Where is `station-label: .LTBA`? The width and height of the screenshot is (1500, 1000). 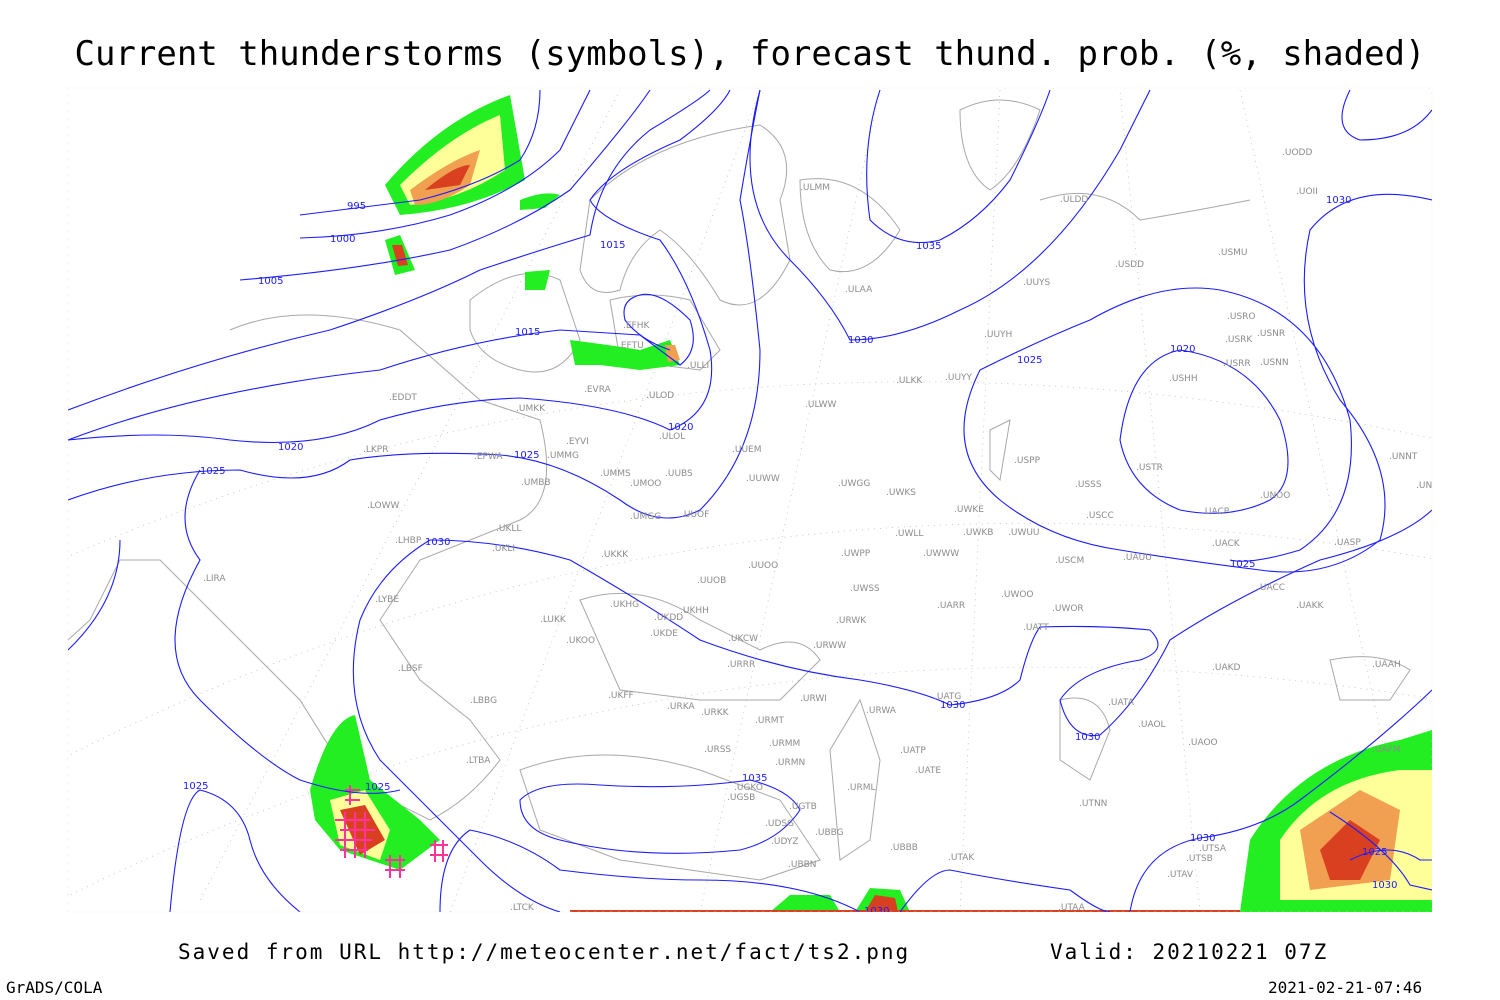
station-label: .LTBA is located at coordinates (478, 761).